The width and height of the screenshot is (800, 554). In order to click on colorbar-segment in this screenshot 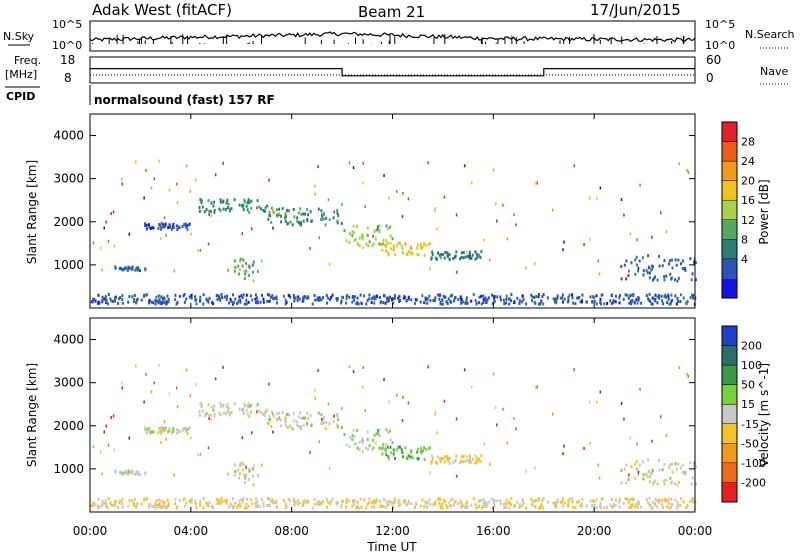, I will do `click(729, 492)`.